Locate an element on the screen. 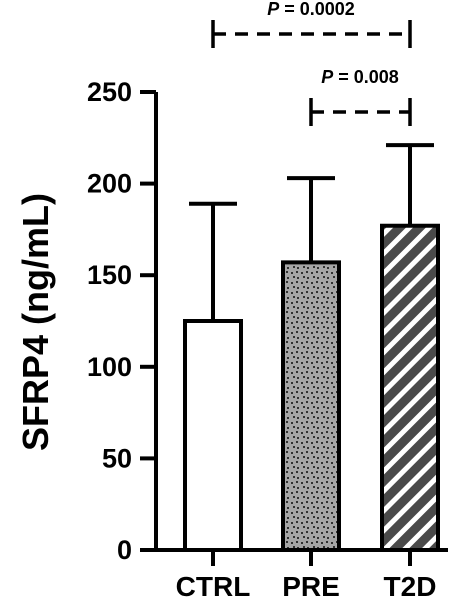 This screenshot has width=473, height=606. significance-bracket-ctrl-t2d: P = 0.0002 is located at coordinates (311, 24).